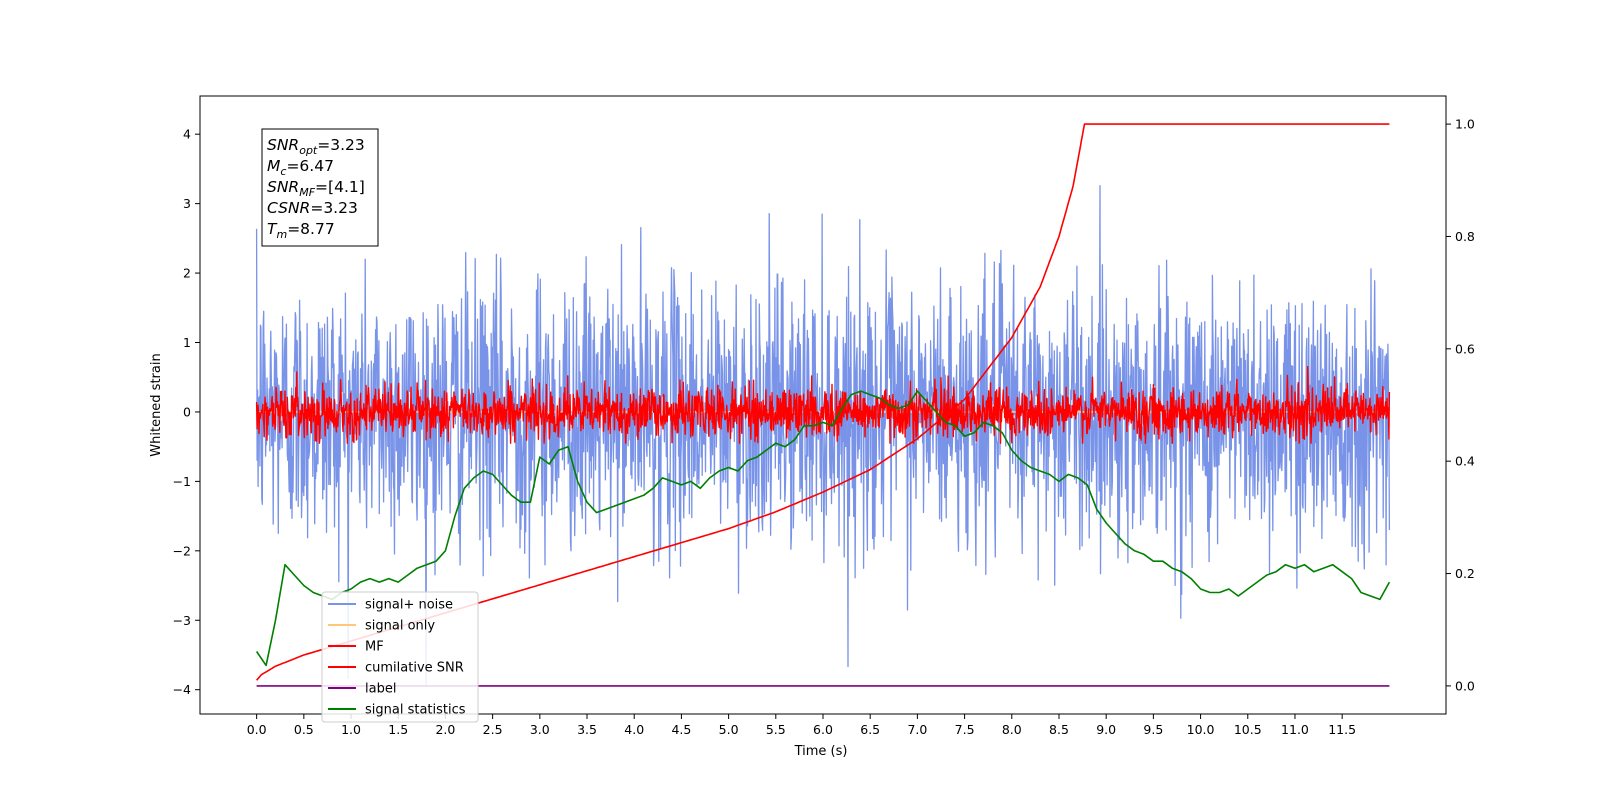 Image resolution: width=1600 pixels, height=800 pixels. Describe the element at coordinates (870, 729) in the screenshot. I see `x-tick-label: 6.5` at that location.